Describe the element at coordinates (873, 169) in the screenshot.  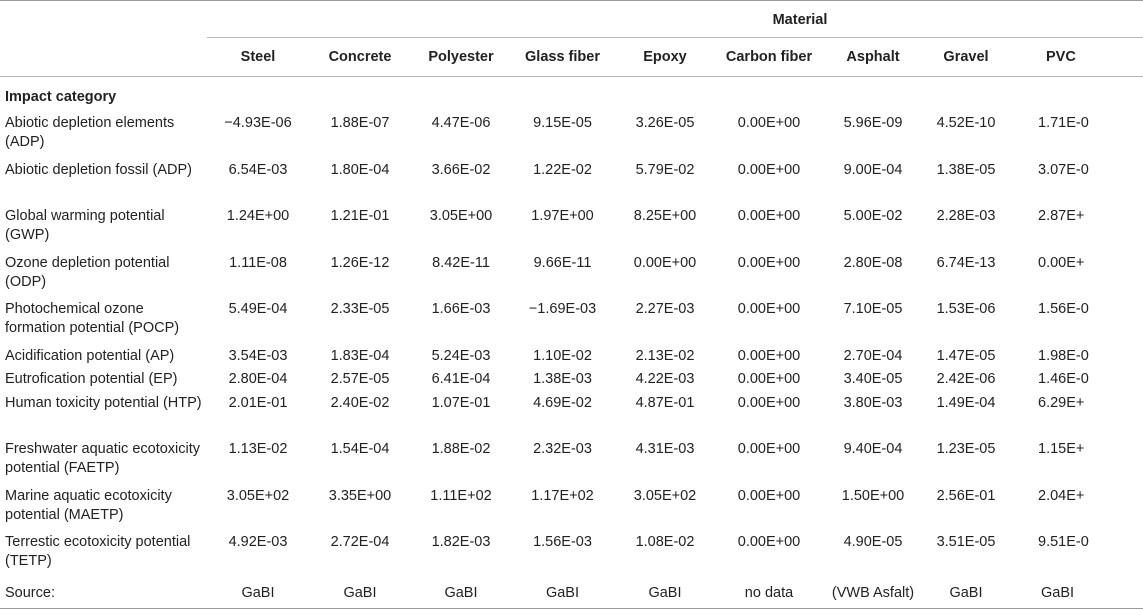
I see `value-cell: 9.00E-04` at that location.